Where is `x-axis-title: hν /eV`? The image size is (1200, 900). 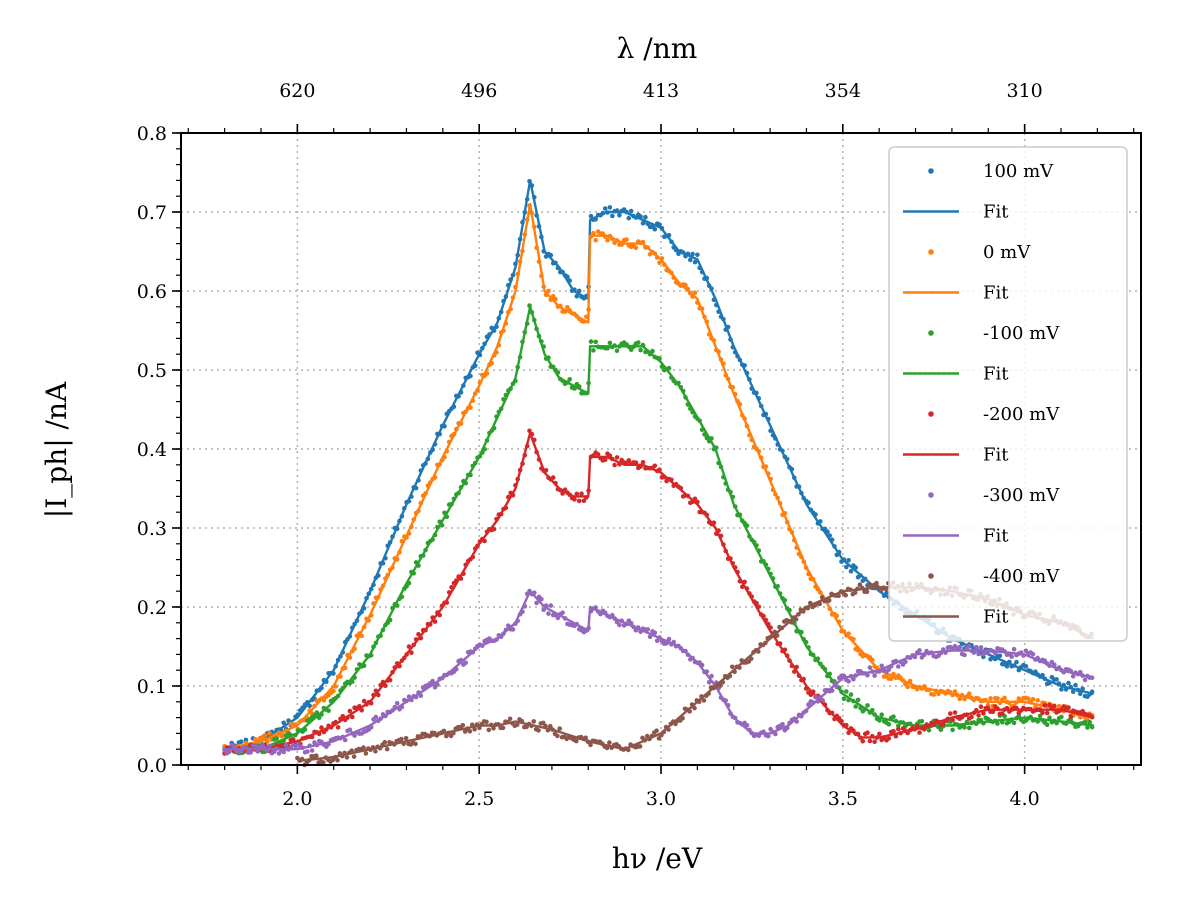
x-axis-title: hν /eV is located at coordinates (657, 858).